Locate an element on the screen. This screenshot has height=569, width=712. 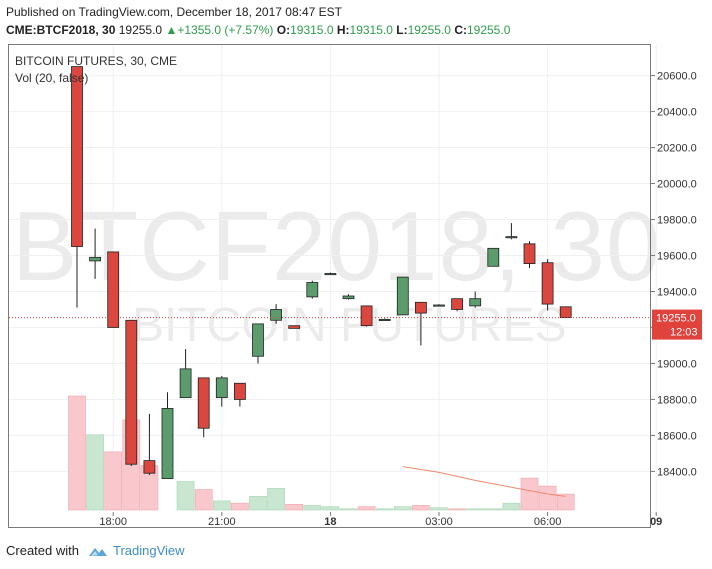
low-value: 19255.0 is located at coordinates (429, 30).